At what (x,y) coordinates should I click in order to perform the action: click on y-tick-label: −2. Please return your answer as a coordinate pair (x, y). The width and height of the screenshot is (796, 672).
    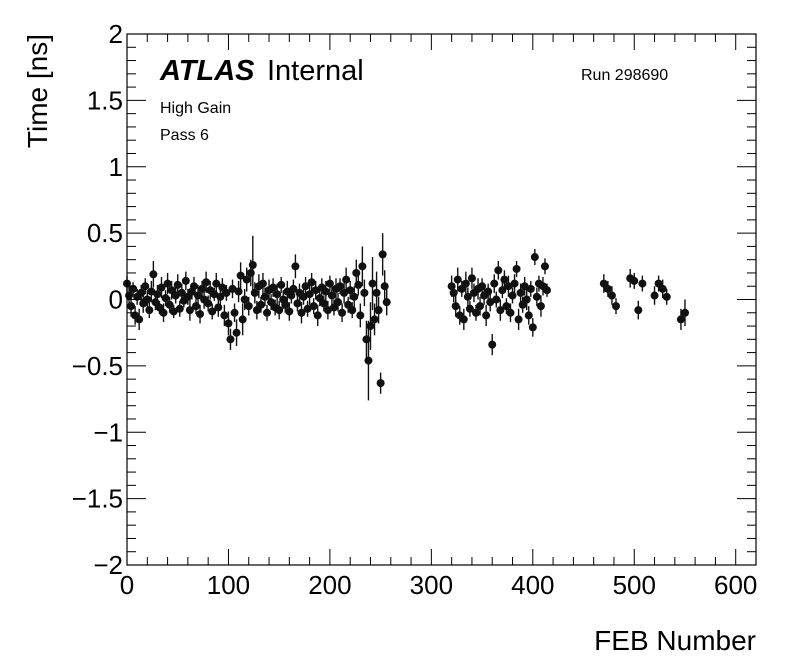
    Looking at the image, I should click on (108, 565).